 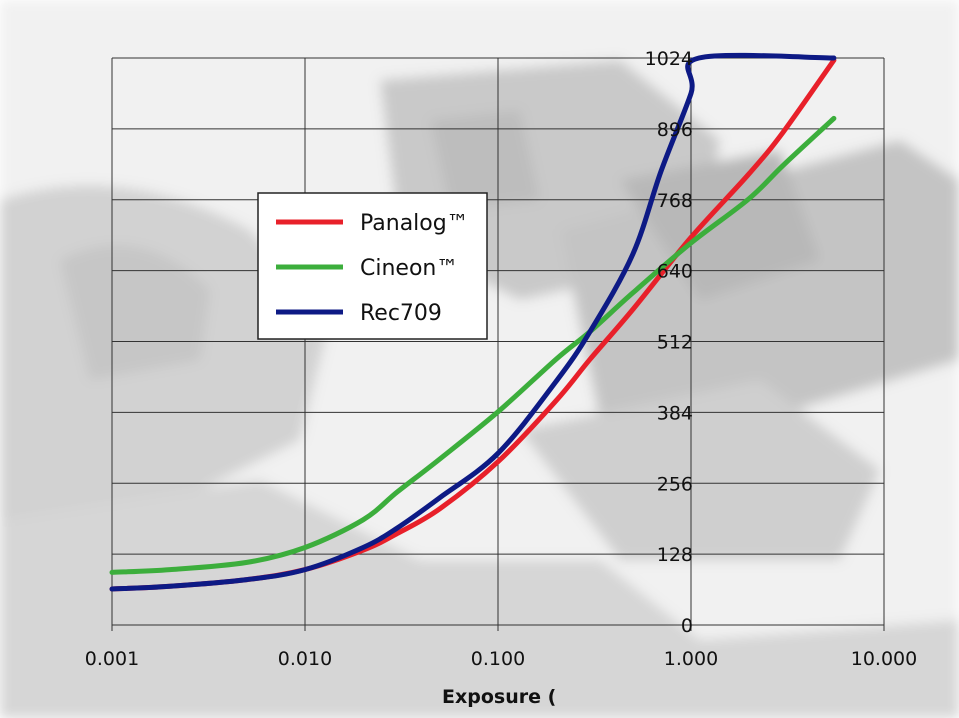 I want to click on y-tick-label: 512, so click(x=675, y=343).